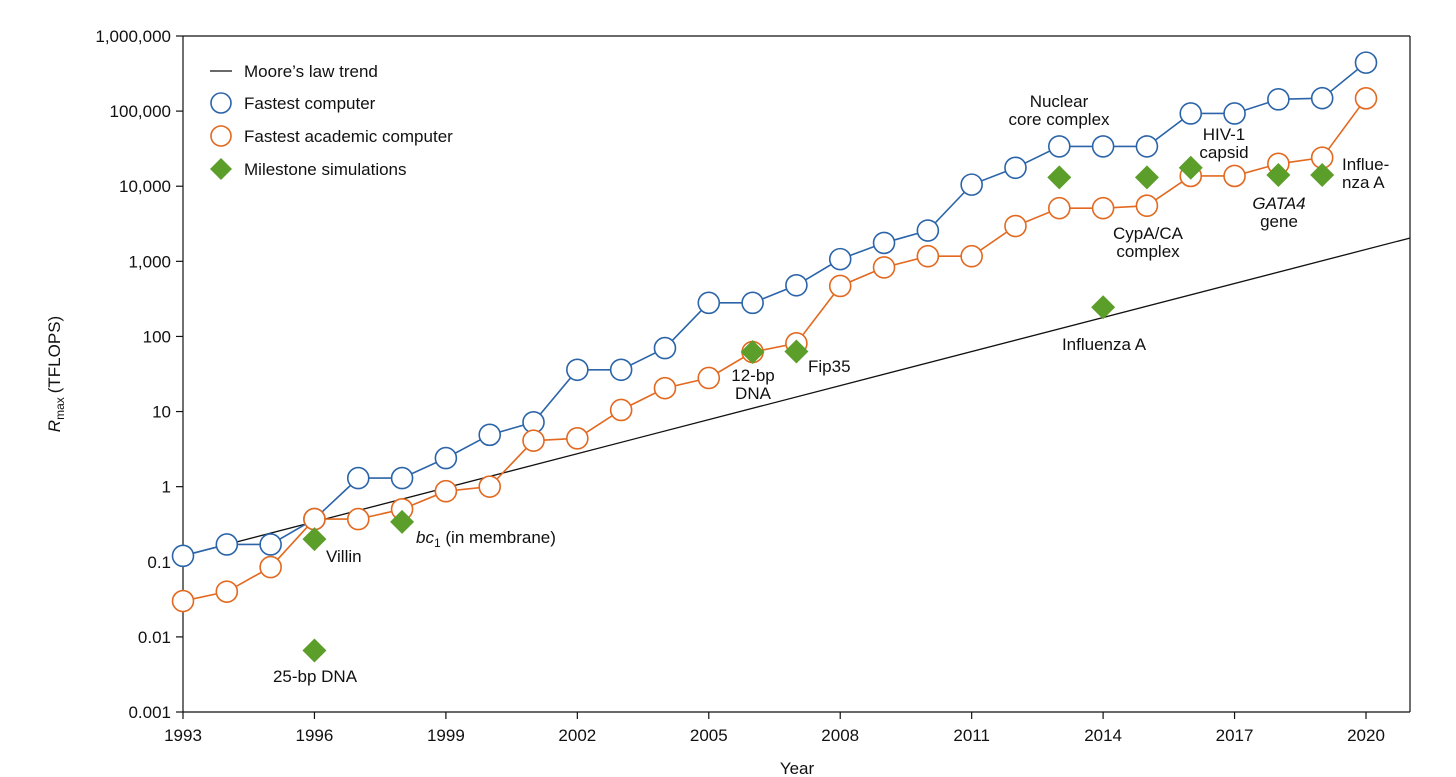 The height and width of the screenshot is (777, 1456). I want to click on y-axis-title-subscript: max, so click(60, 408).